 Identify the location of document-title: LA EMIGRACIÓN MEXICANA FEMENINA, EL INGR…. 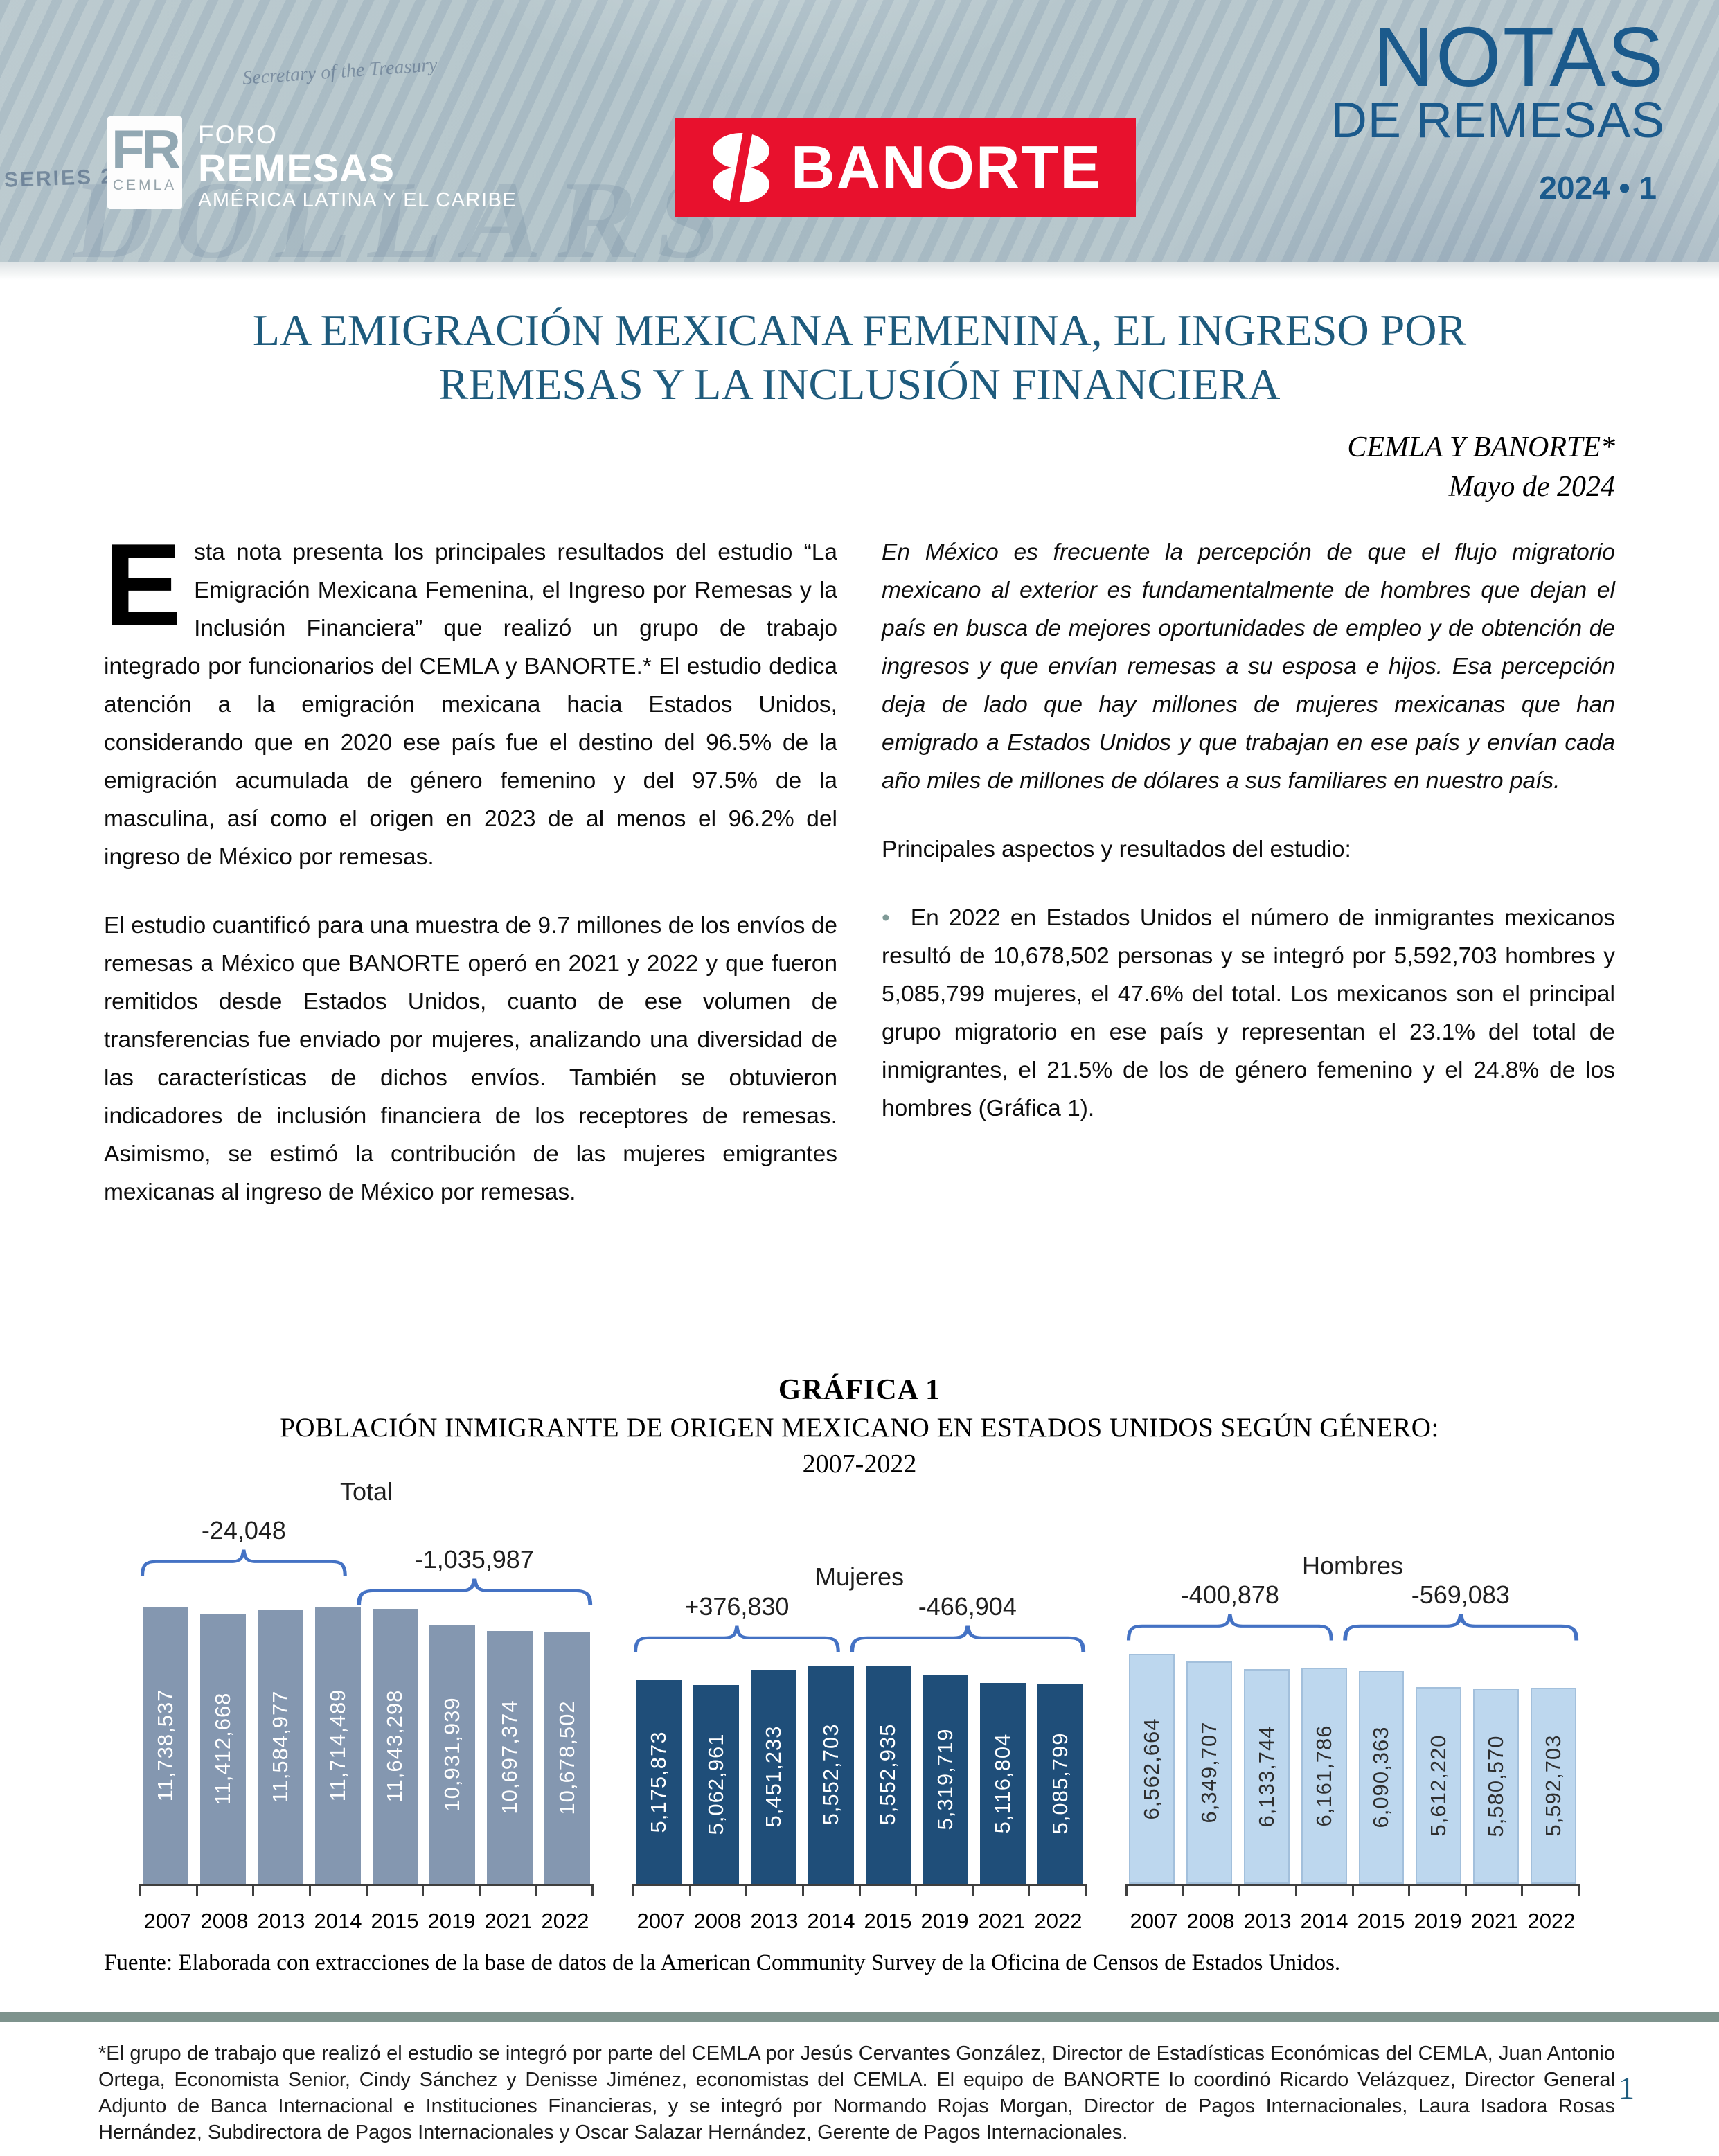
(859, 357).